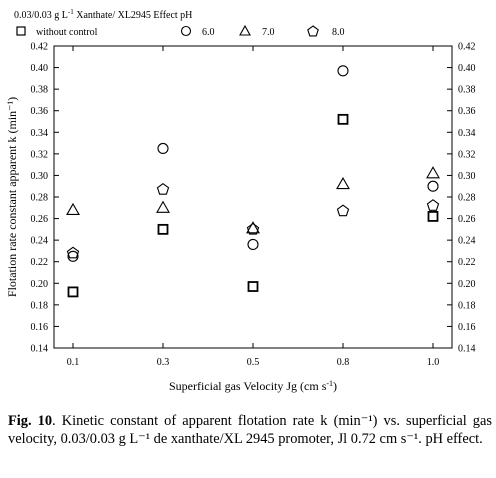 The image size is (496, 478). What do you see at coordinates (245, 30) in the screenshot?
I see `legend-triangle-marker` at bounding box center [245, 30].